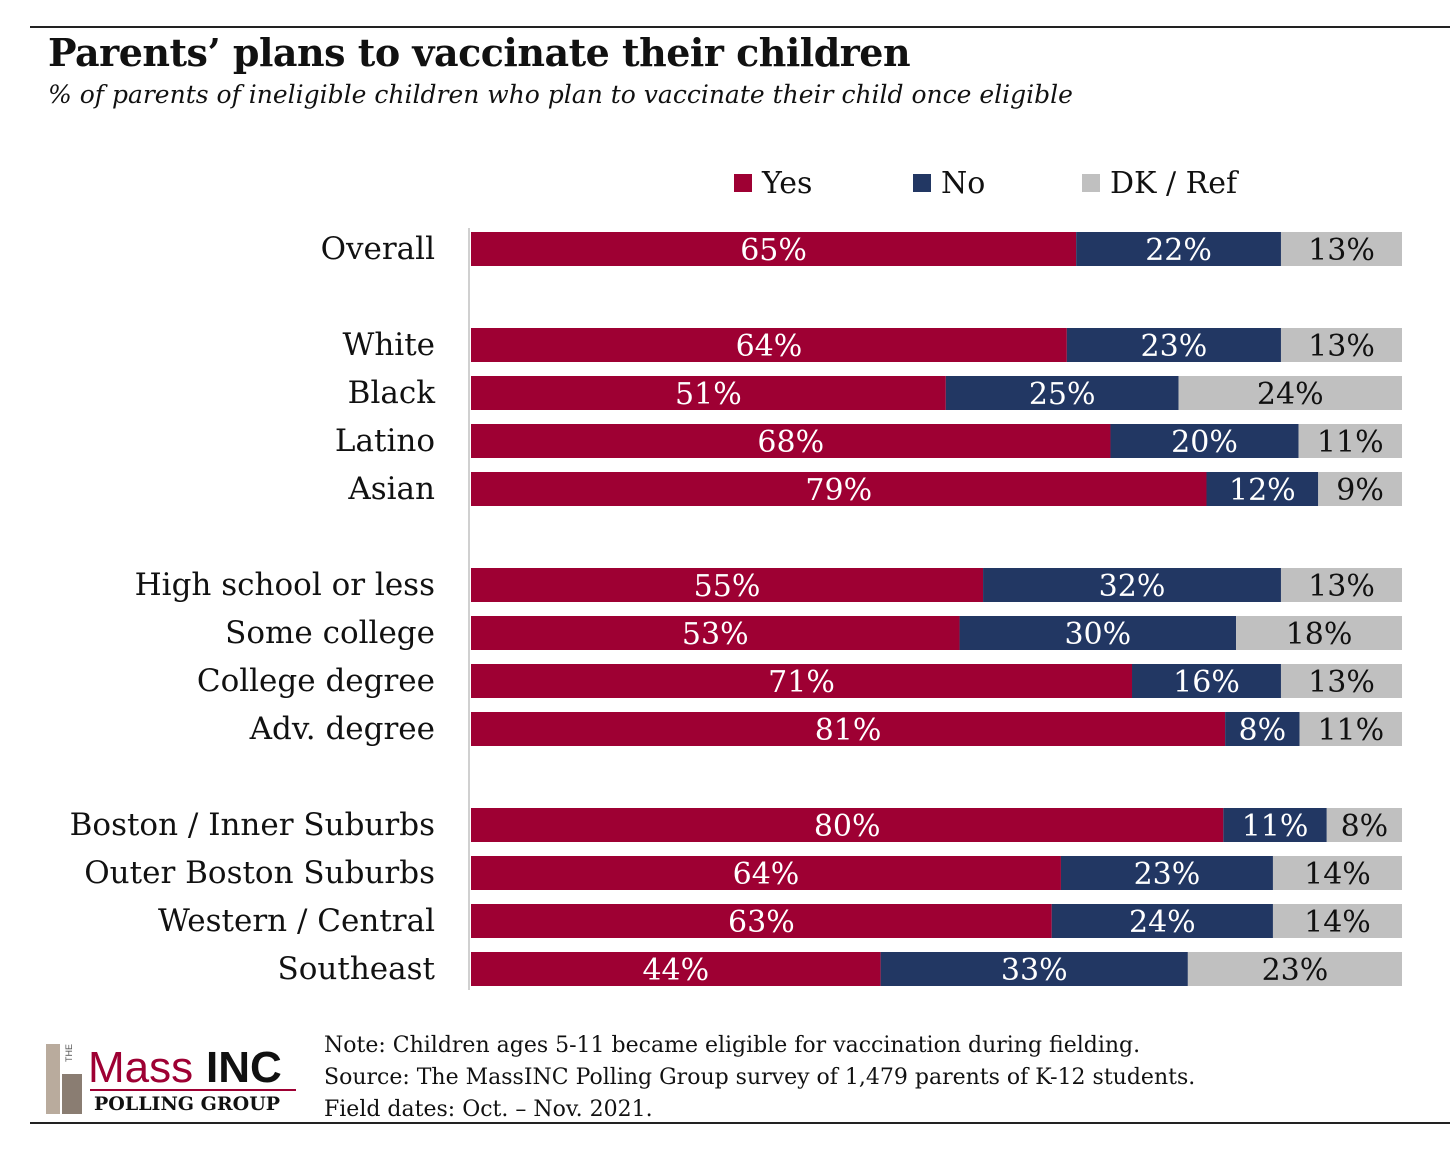 The width and height of the screenshot is (1456, 1152). I want to click on row-label-southeast: Southeast, so click(357, 969).